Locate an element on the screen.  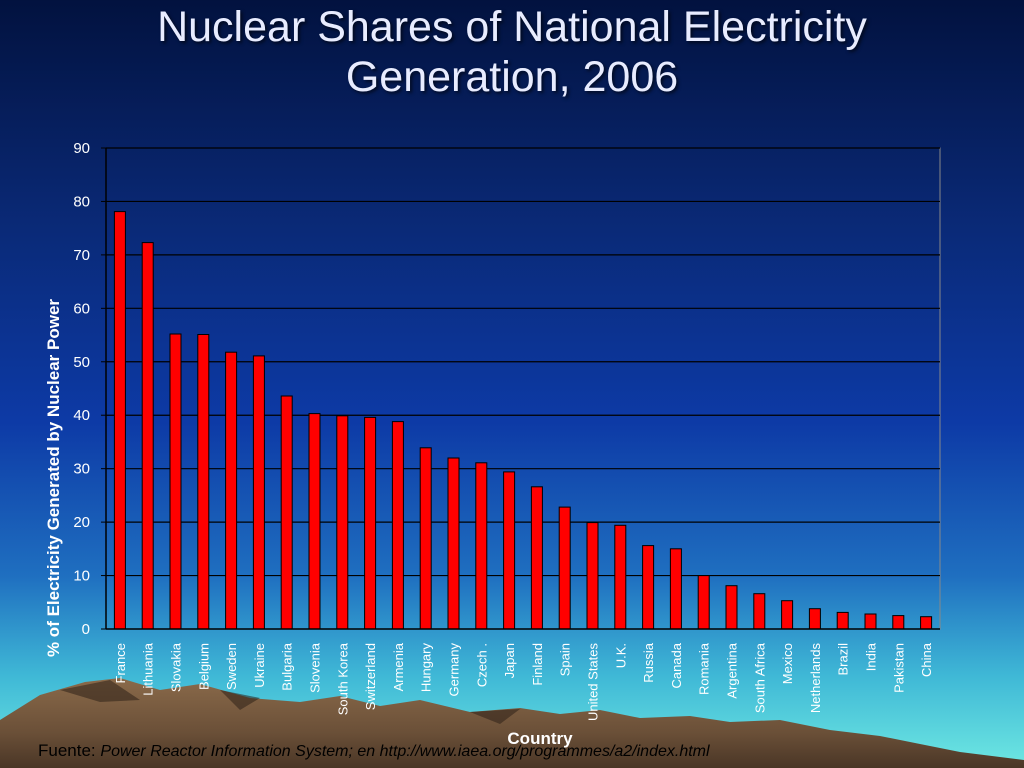
bar-slovakia is located at coordinates (175, 481).